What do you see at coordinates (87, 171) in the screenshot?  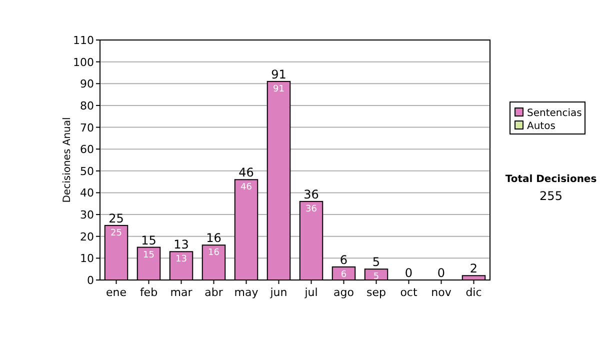 I see `y-tick-label: 50` at bounding box center [87, 171].